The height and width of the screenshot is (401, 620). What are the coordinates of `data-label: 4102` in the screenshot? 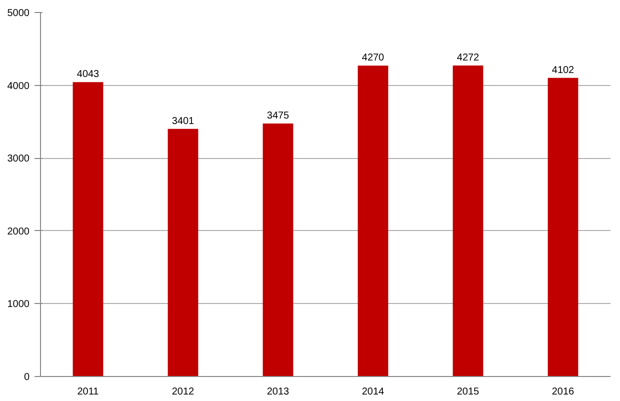 It's located at (563, 70).